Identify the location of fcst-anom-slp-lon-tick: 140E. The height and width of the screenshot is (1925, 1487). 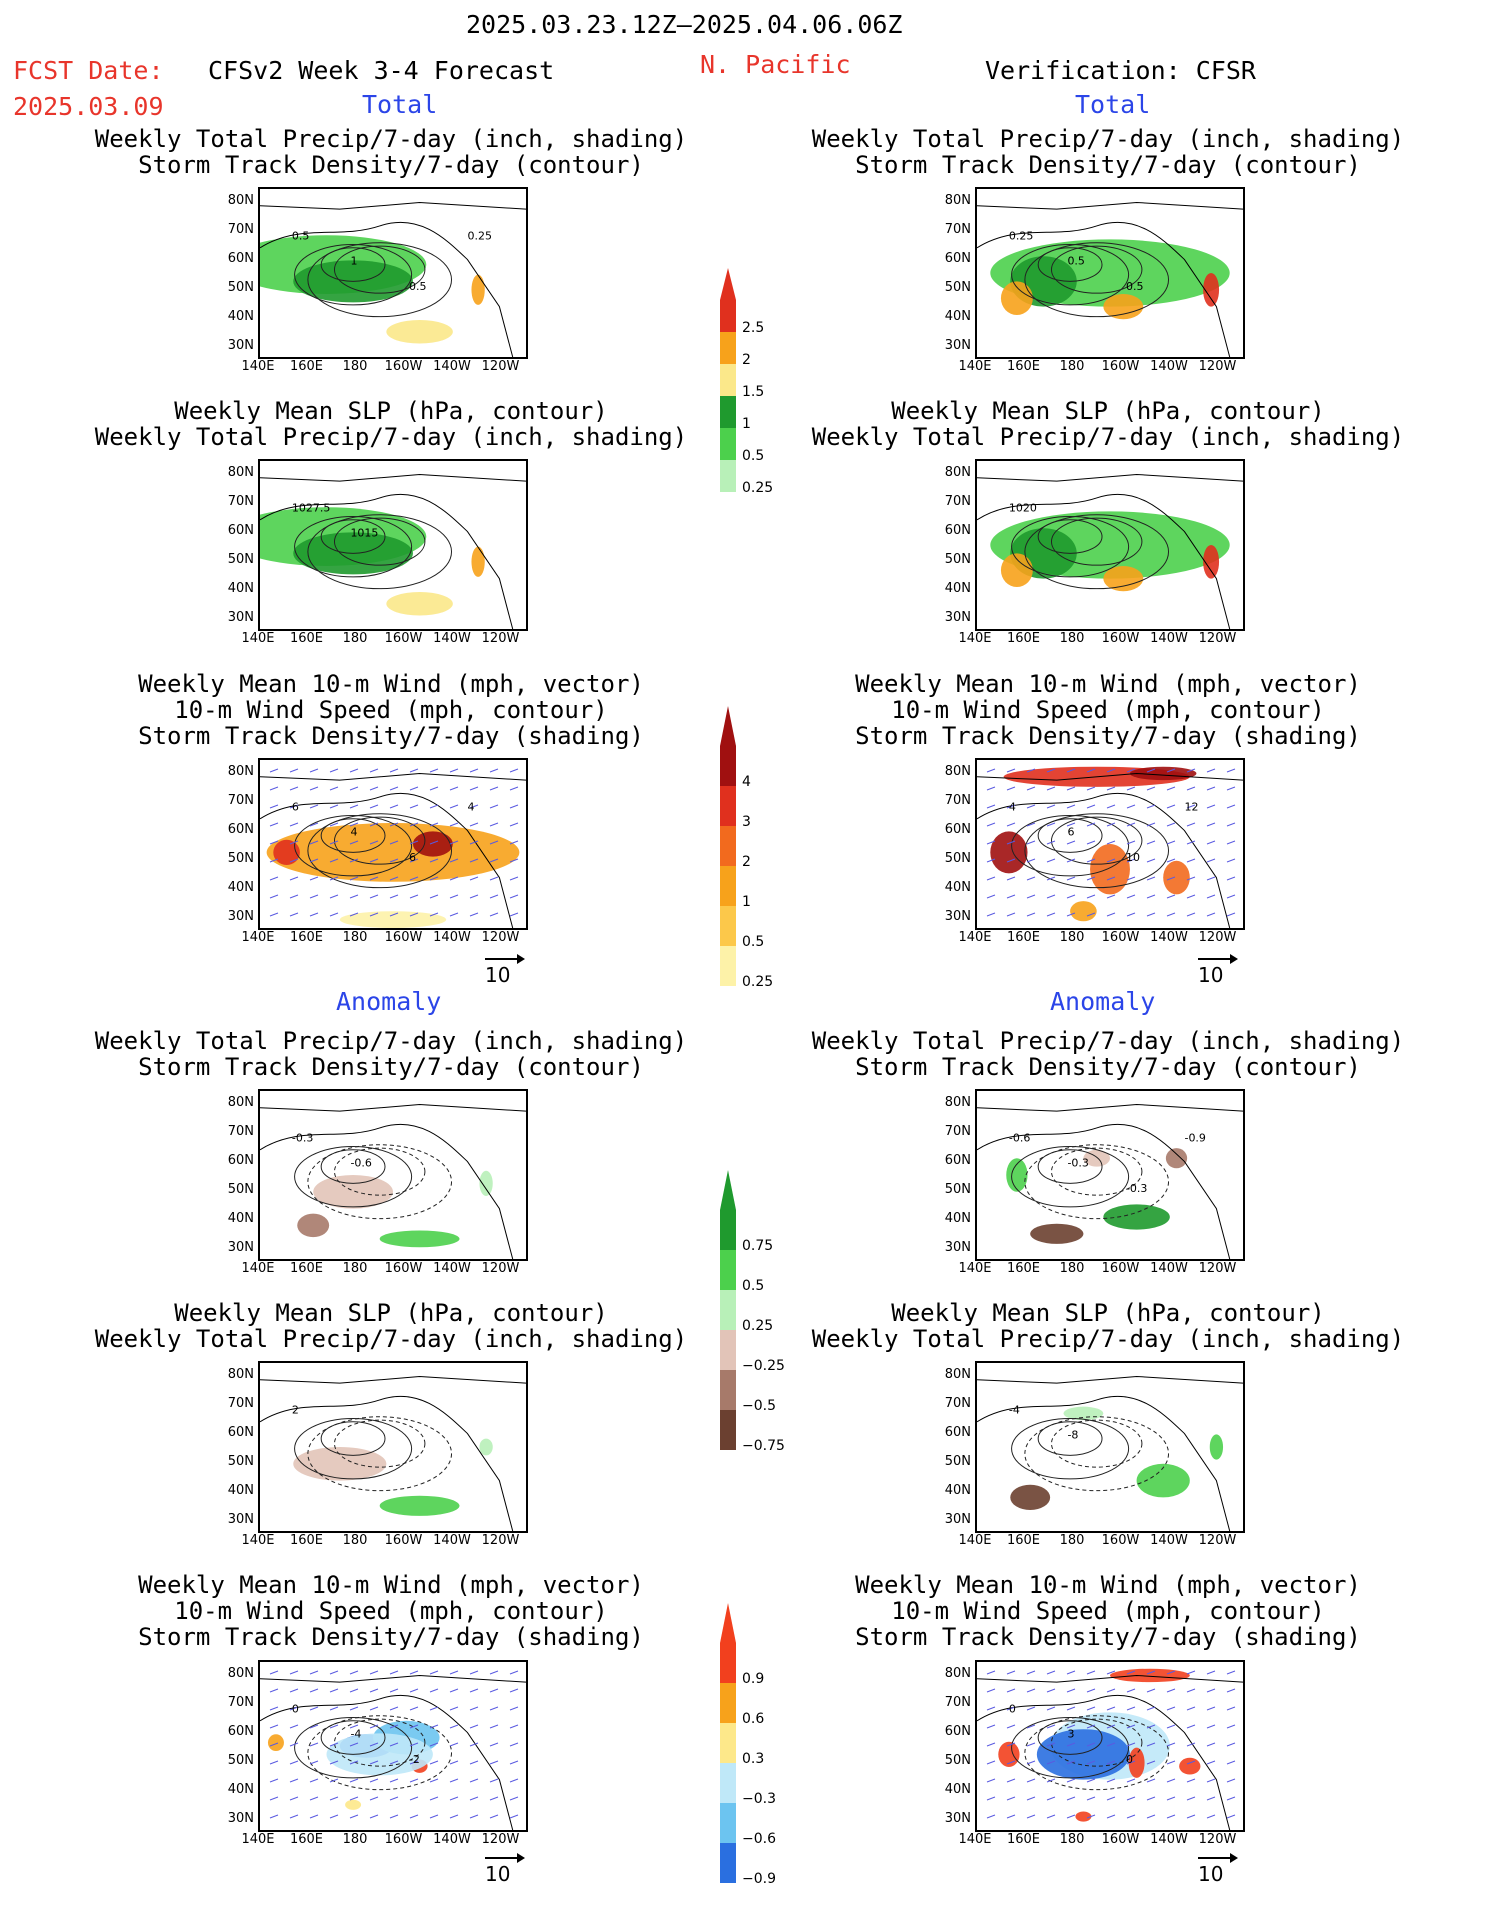
(258, 1540).